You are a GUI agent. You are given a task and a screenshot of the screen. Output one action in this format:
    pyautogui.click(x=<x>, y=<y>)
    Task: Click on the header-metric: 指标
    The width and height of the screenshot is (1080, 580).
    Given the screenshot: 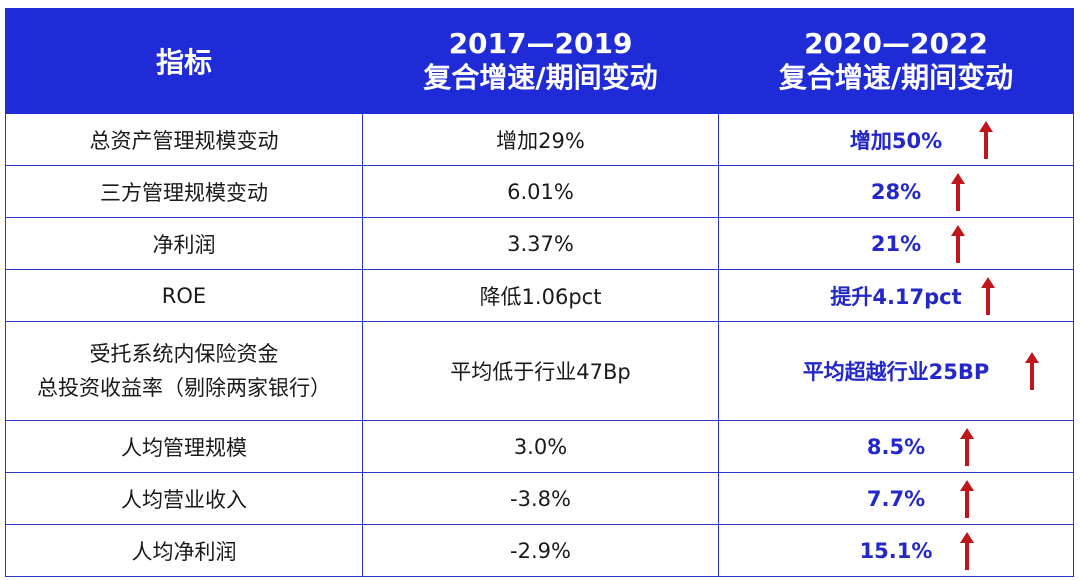 What is the action you would take?
    pyautogui.click(x=184, y=61)
    